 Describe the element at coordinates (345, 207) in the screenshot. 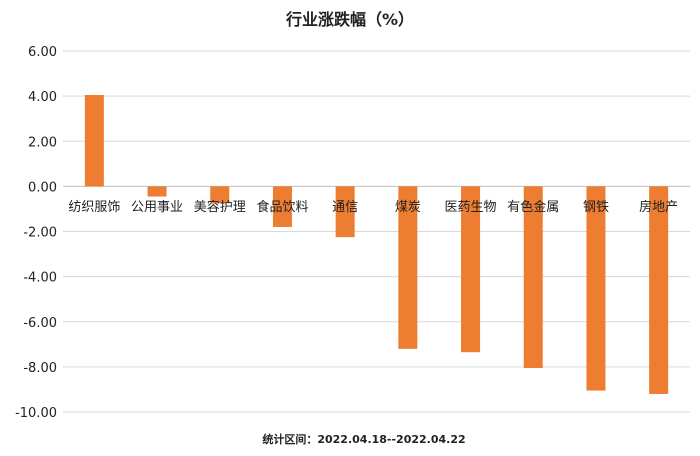

I see `category-label: 通信` at that location.